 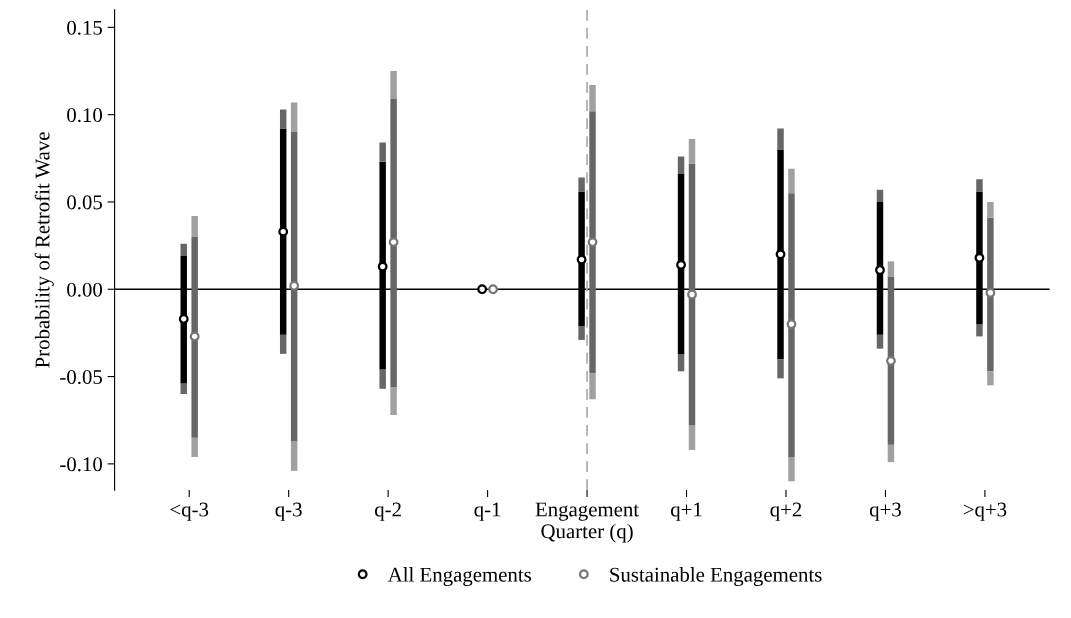 What do you see at coordinates (84, 27) in the screenshot?
I see `y-tick-label: 0.15` at bounding box center [84, 27].